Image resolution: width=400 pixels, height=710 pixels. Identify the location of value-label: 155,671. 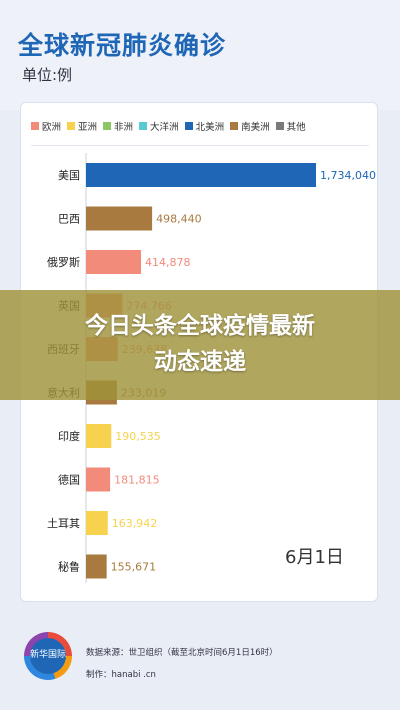
(133, 567).